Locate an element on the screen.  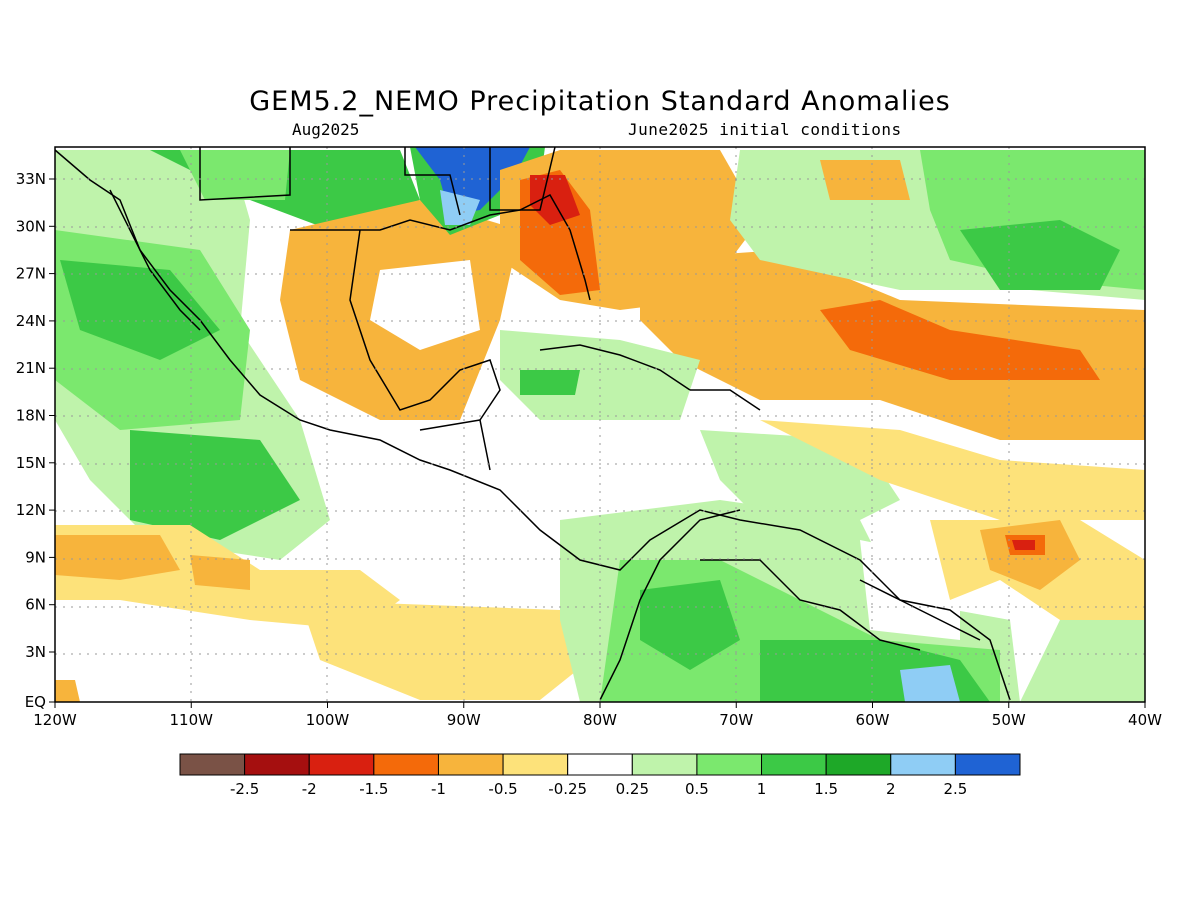
colorbar-label: -1 is located at coordinates (438, 789).